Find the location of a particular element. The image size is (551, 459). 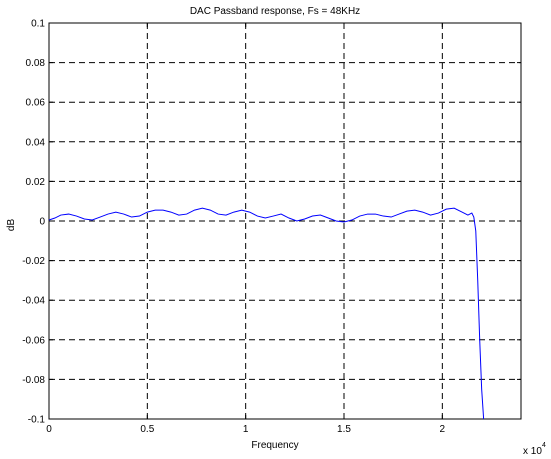

x-tick-label: 2 is located at coordinates (443, 429).